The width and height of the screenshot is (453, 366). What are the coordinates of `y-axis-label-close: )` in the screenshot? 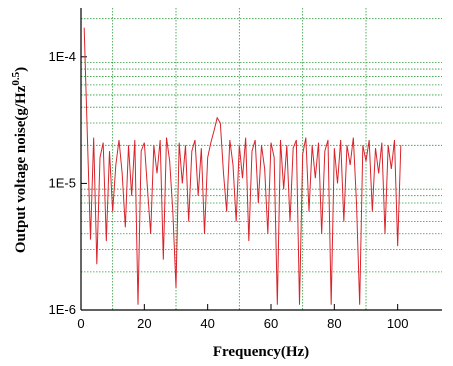 It's located at (21, 69).